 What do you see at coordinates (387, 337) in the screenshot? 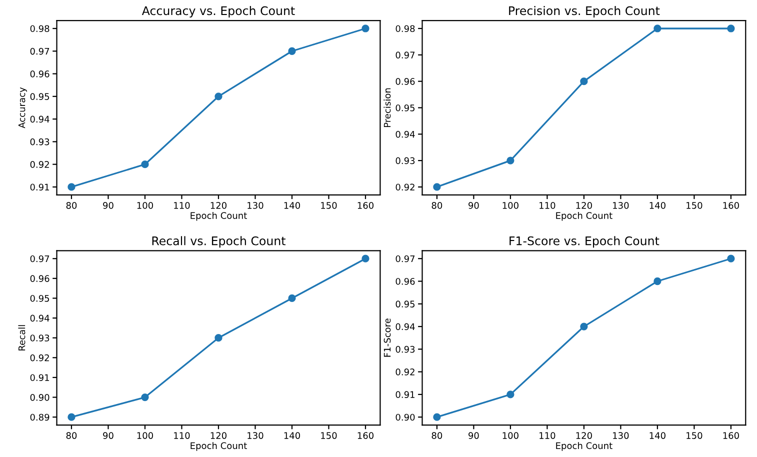
I see `y-axis-title: F1-Score` at bounding box center [387, 337].